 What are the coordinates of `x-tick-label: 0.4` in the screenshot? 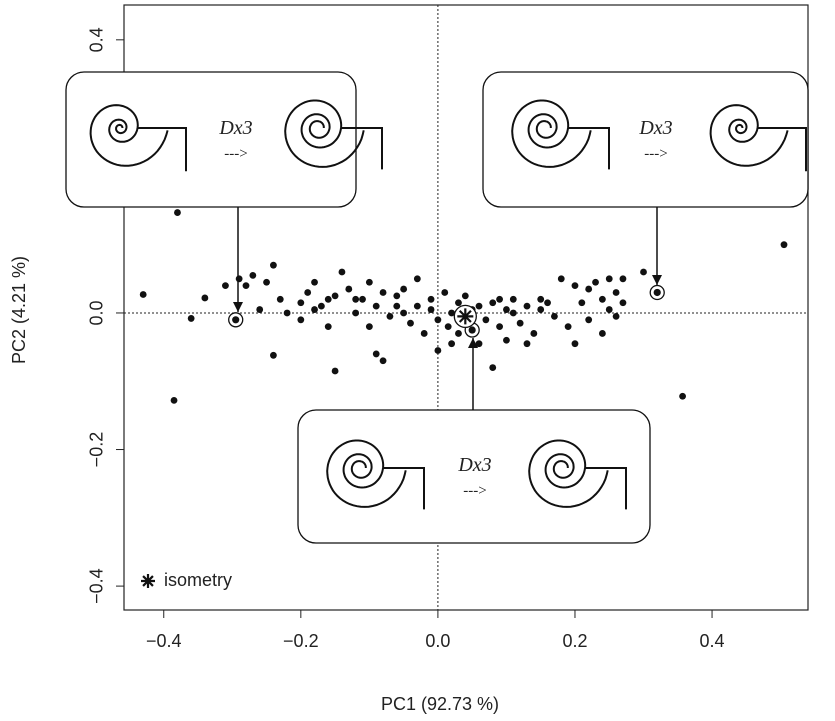 It's located at (712, 641).